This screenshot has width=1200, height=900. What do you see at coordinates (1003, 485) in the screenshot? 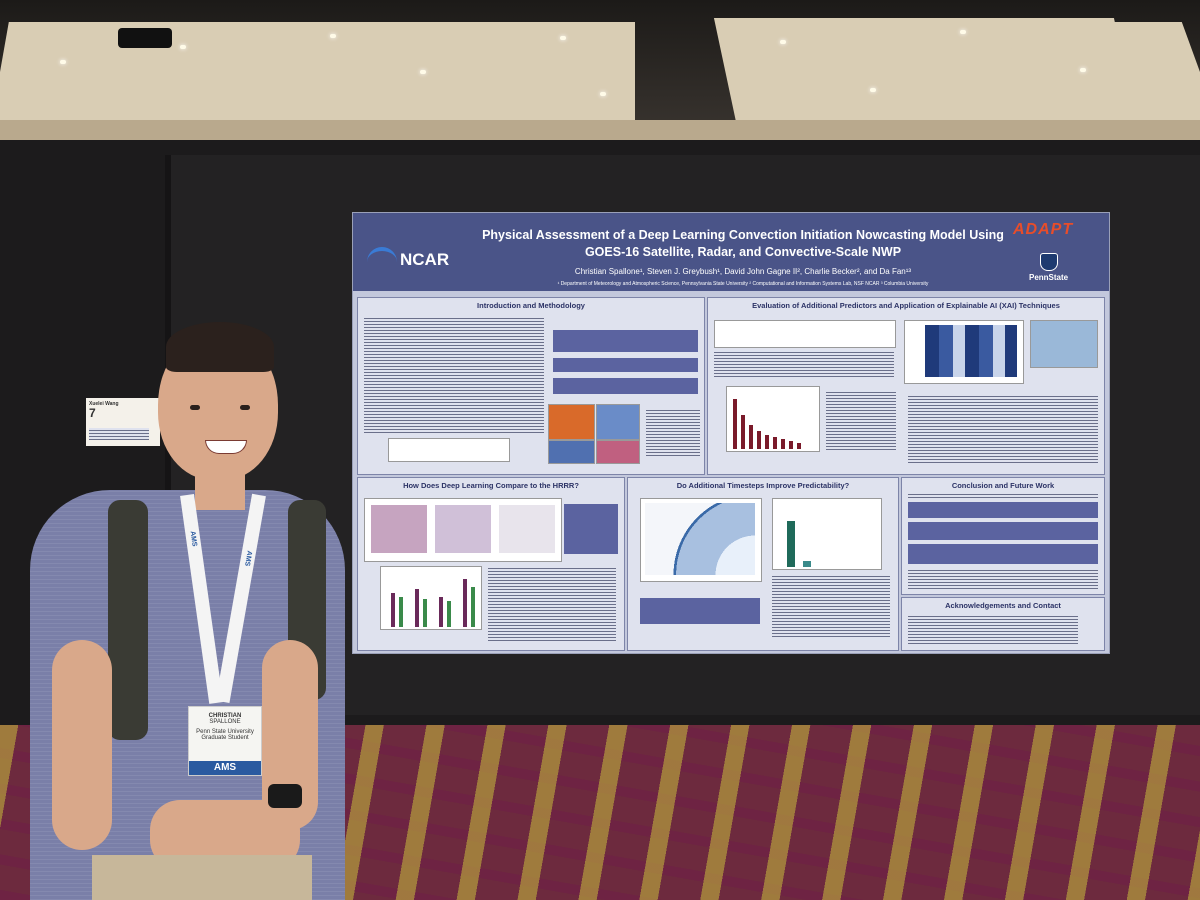
I see `section-conclusion-title: Conclusion and Future Work` at bounding box center [1003, 485].